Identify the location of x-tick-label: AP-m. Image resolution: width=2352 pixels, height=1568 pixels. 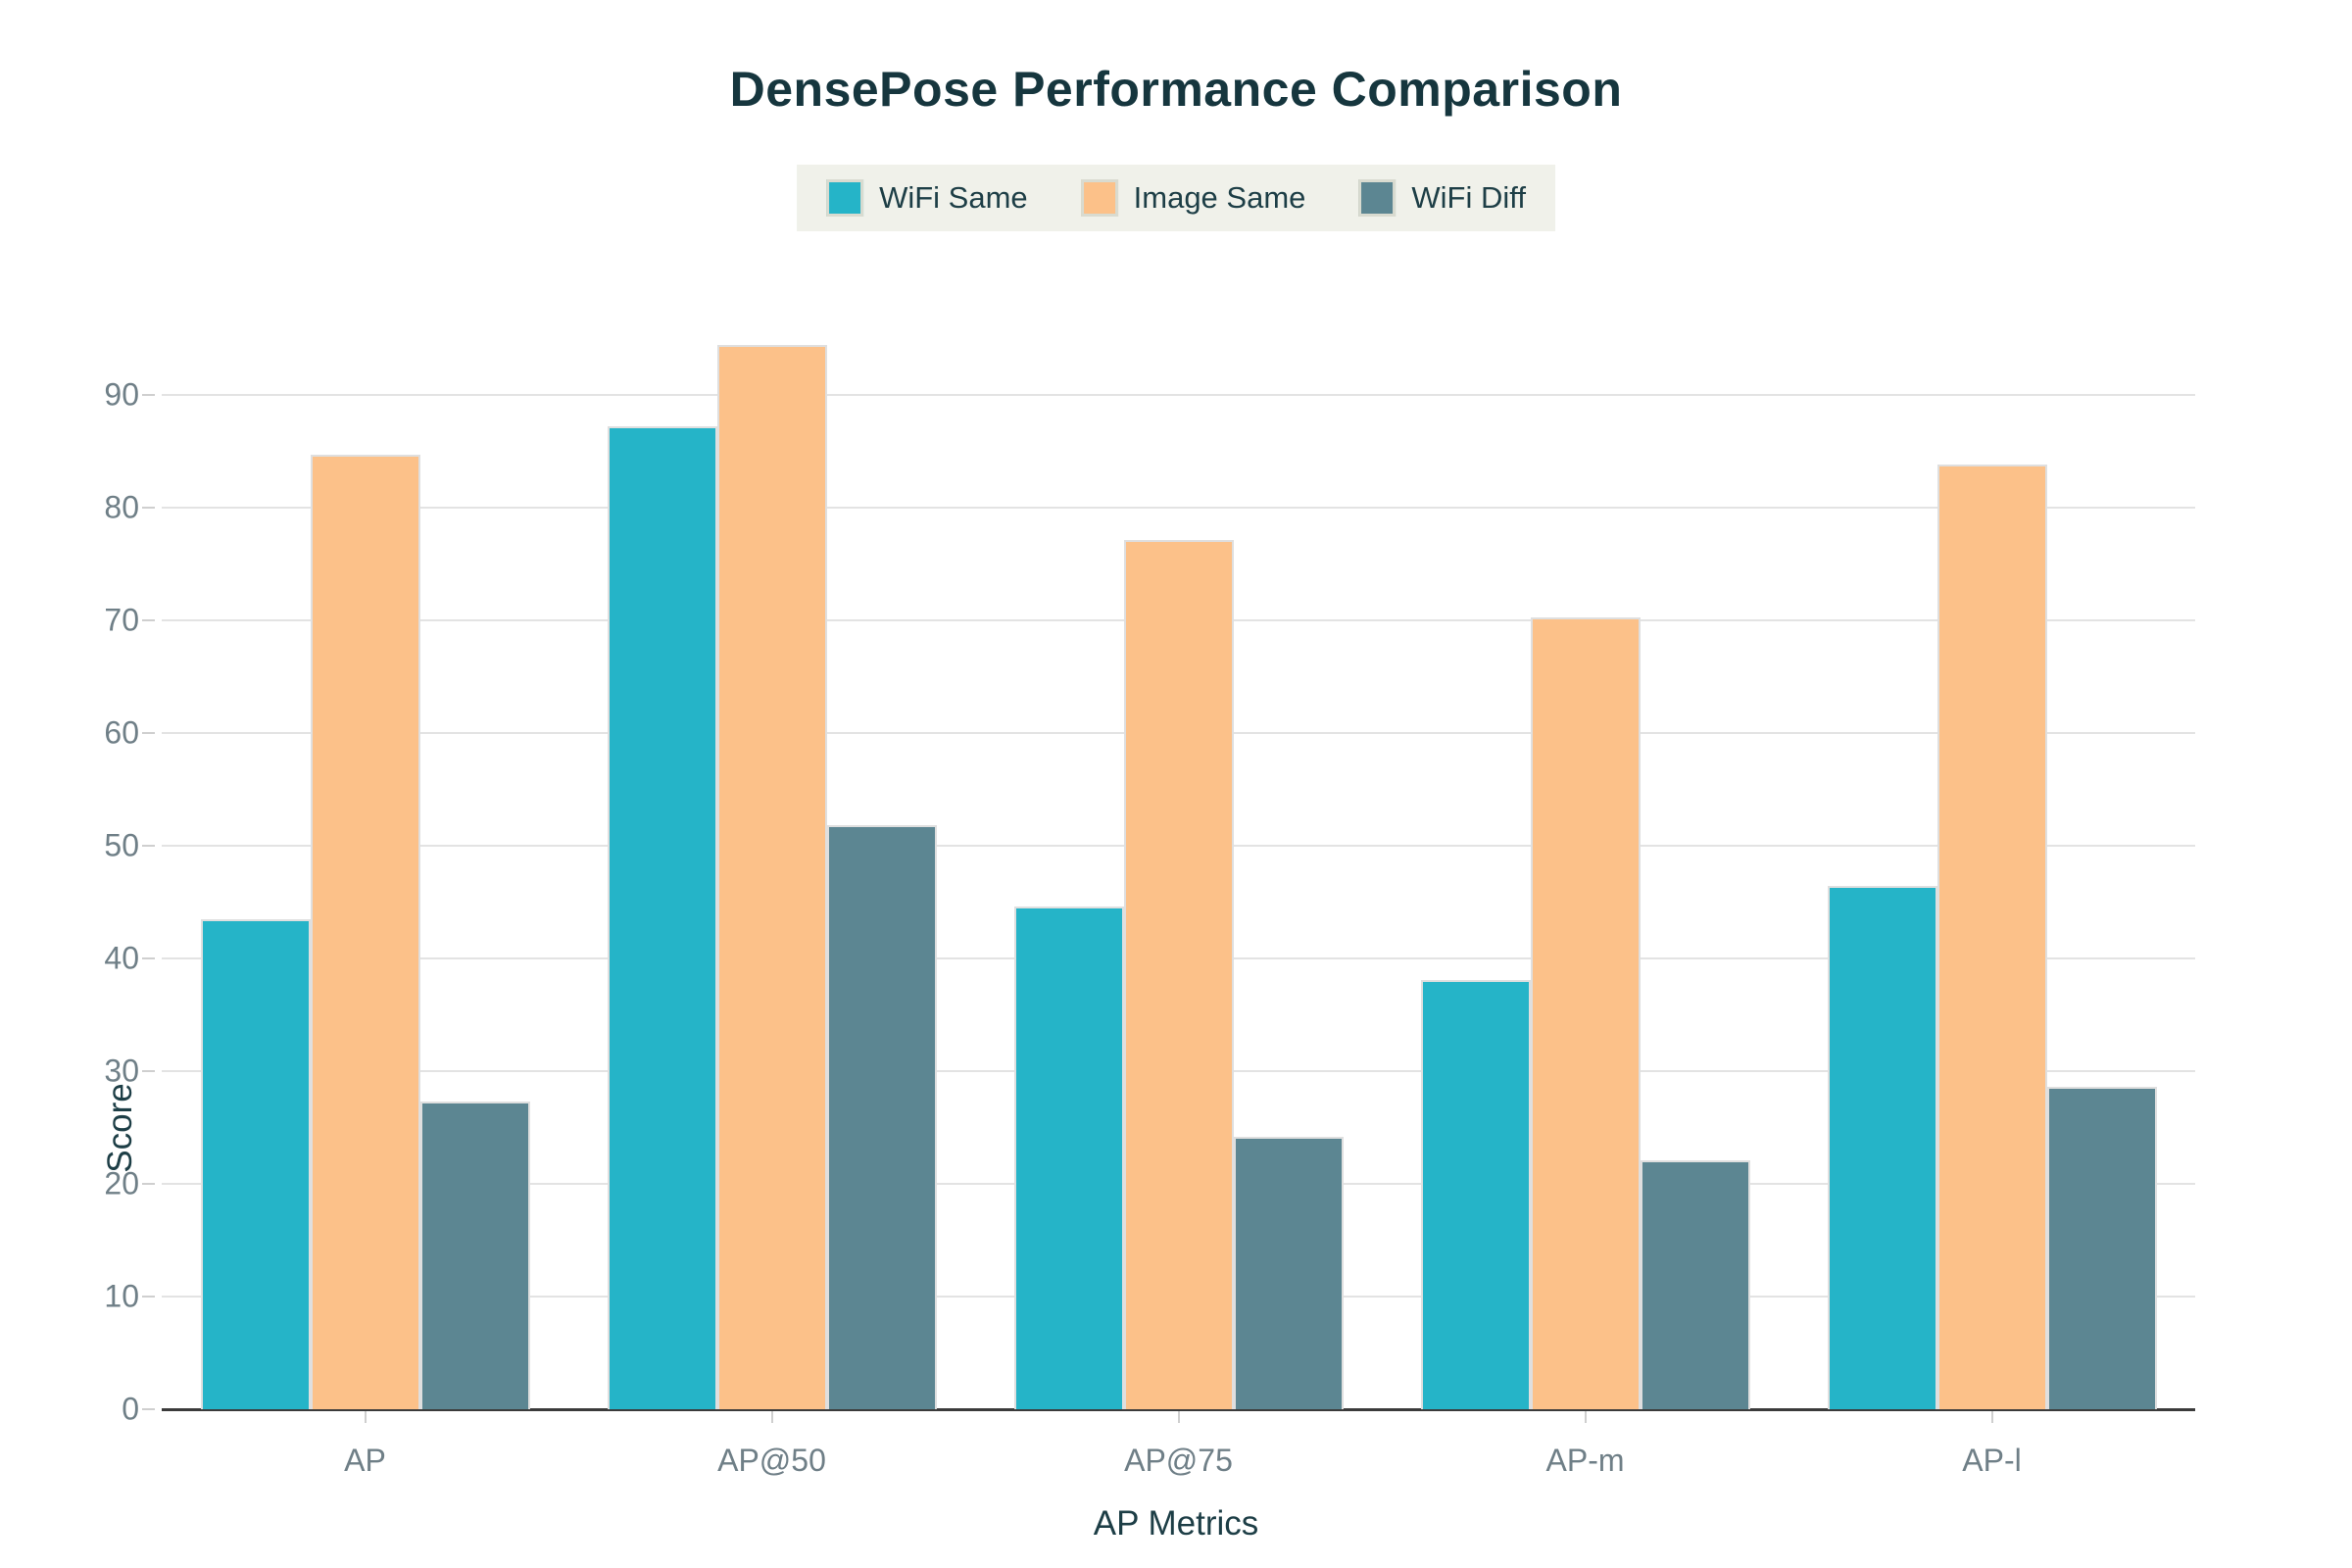
(1585, 1460).